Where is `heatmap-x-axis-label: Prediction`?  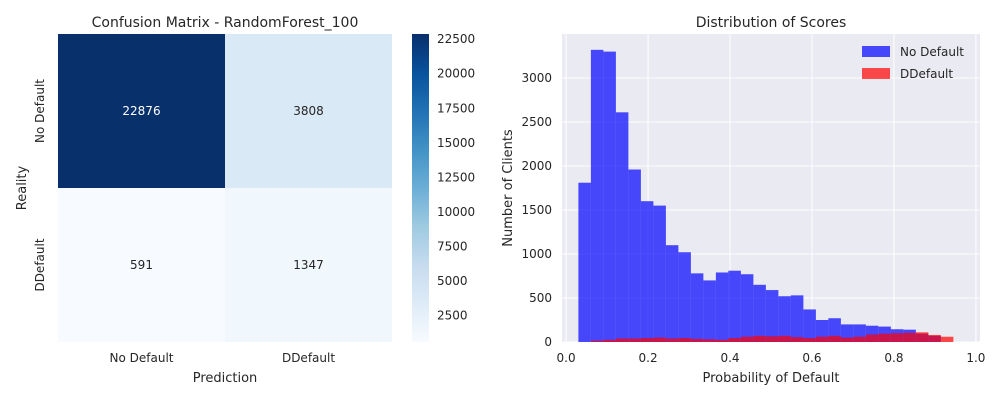 heatmap-x-axis-label: Prediction is located at coordinates (225, 378).